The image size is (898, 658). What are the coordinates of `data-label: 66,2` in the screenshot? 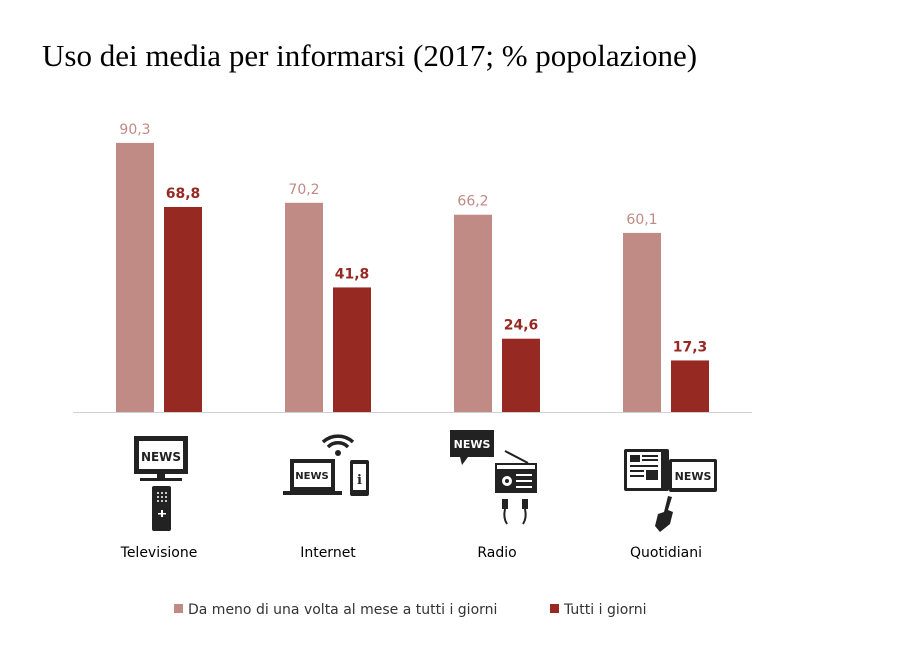 It's located at (472, 202).